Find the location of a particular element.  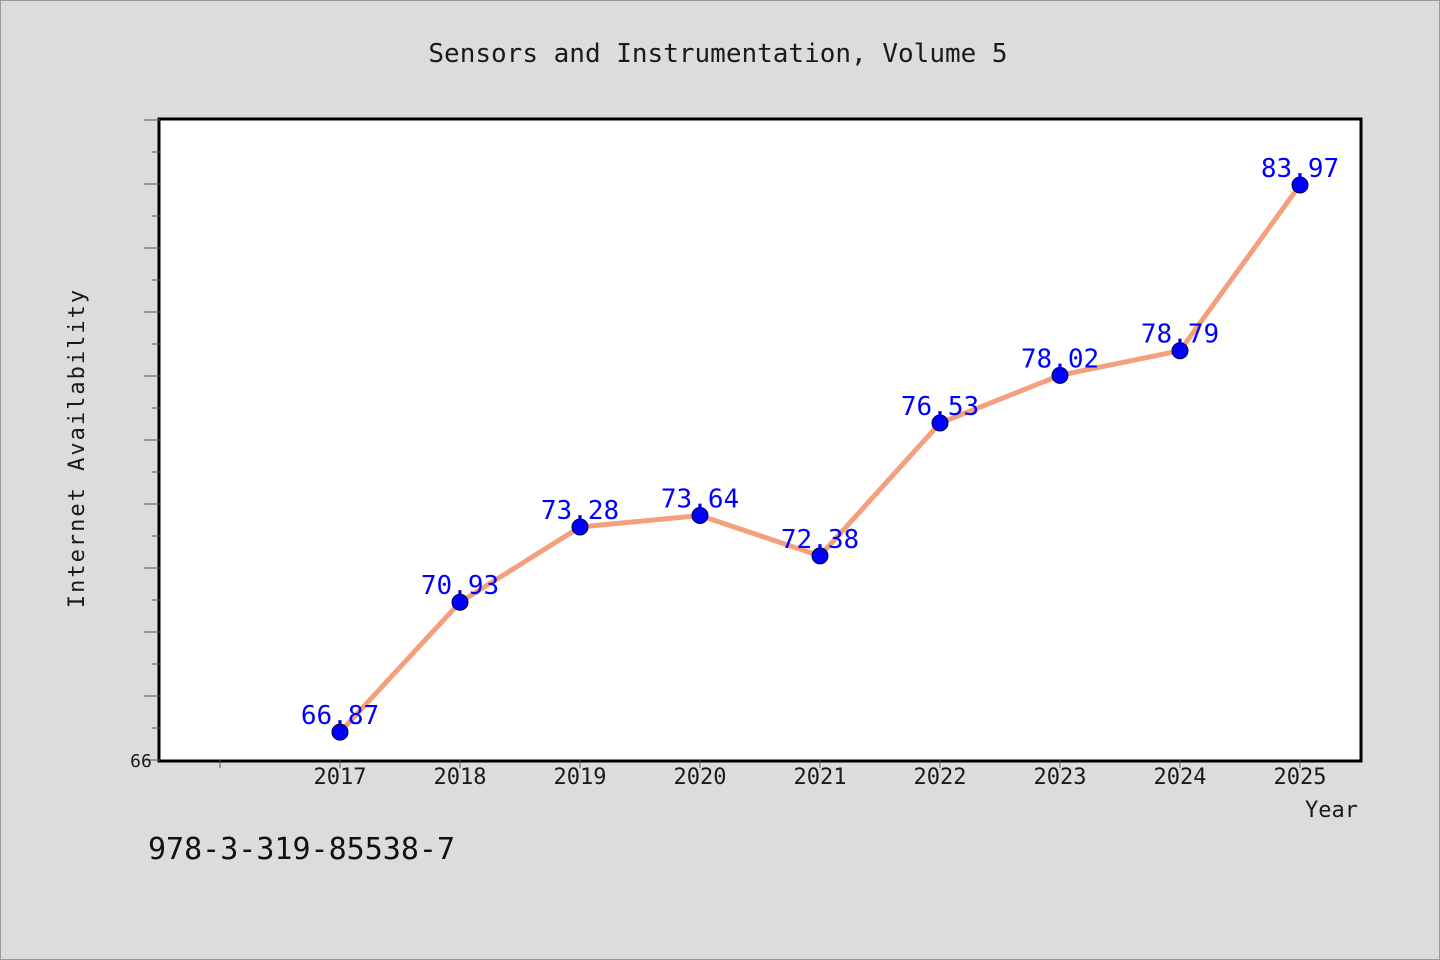

y-axis-label: Internet Availability is located at coordinates (77, 448).